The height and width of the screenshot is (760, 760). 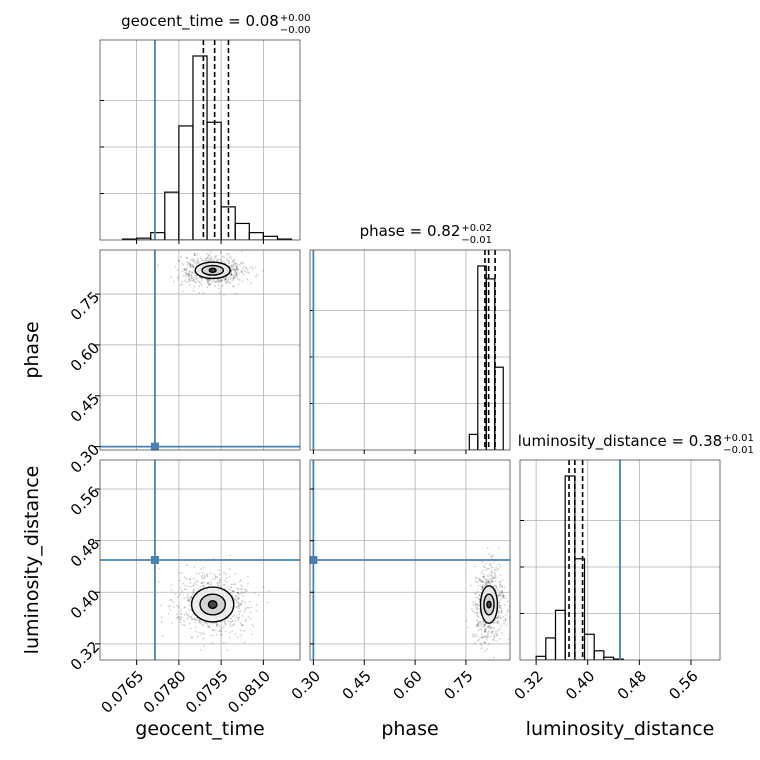 What do you see at coordinates (210, 273) in the screenshot?
I see `density` at bounding box center [210, 273].